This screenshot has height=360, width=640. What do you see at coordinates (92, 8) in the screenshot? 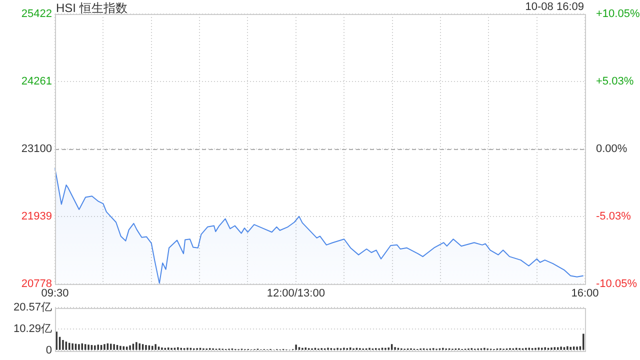
I see `chart-title: HSI 恒生指数` at bounding box center [92, 8].